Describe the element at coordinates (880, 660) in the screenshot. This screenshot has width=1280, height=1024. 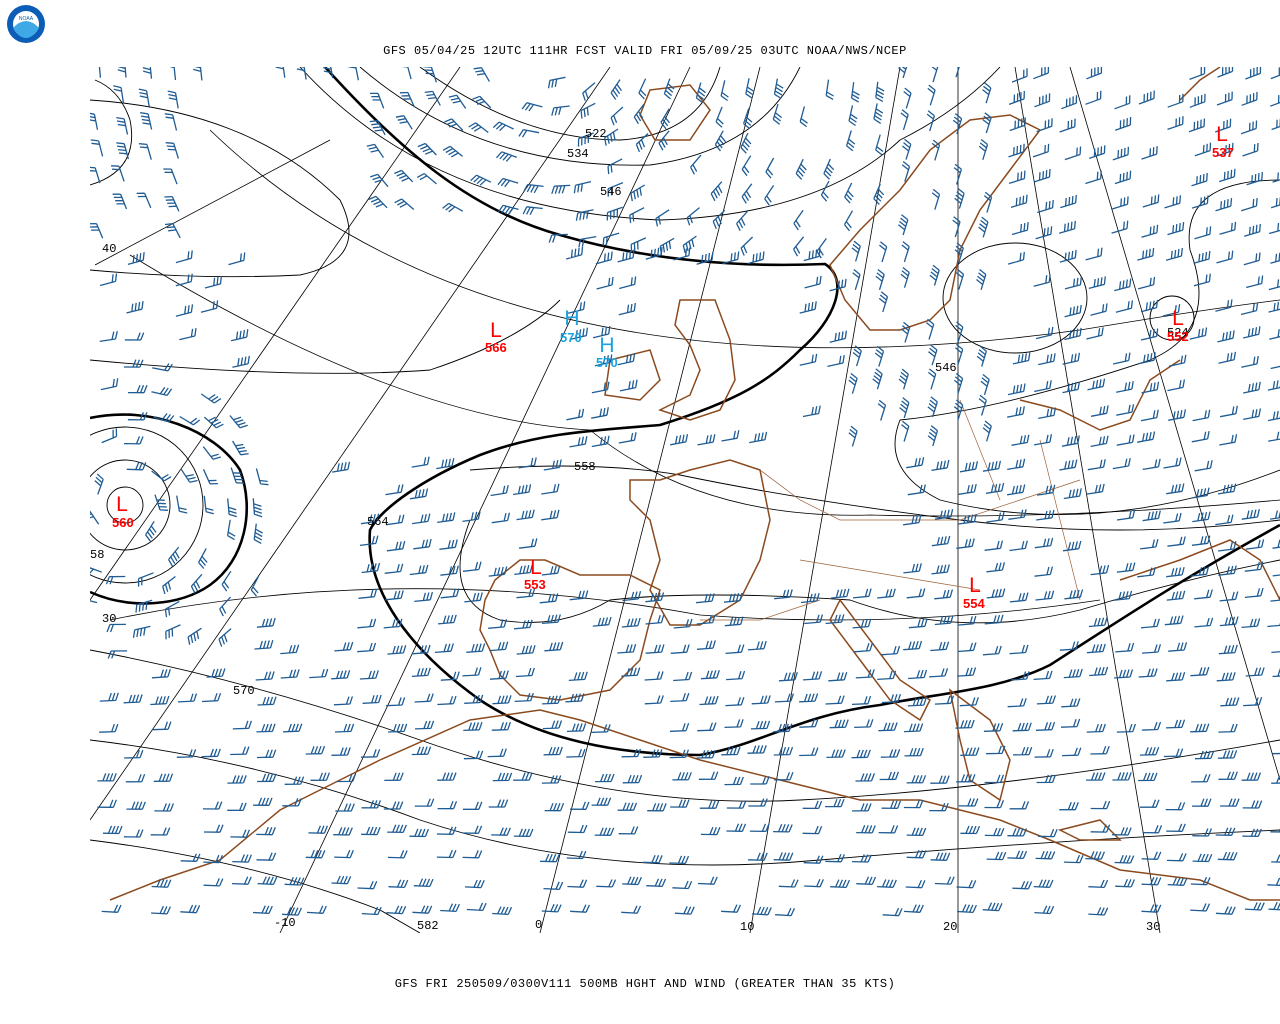
I see `italy` at that location.